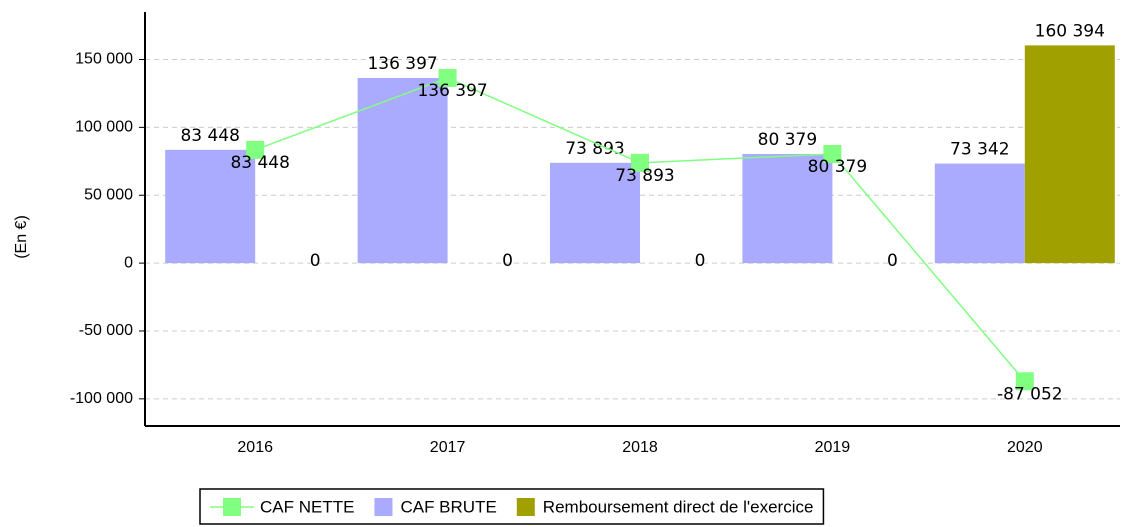 The width and height of the screenshot is (1127, 527). Describe the element at coordinates (128, 262) in the screenshot. I see `y-tick-label: 0` at that location.